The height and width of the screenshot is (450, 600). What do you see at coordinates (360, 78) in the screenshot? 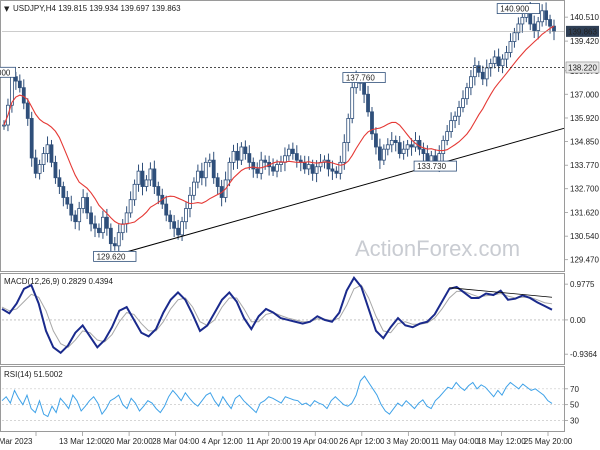
I see `price-callout-label: 137.760` at bounding box center [360, 78].